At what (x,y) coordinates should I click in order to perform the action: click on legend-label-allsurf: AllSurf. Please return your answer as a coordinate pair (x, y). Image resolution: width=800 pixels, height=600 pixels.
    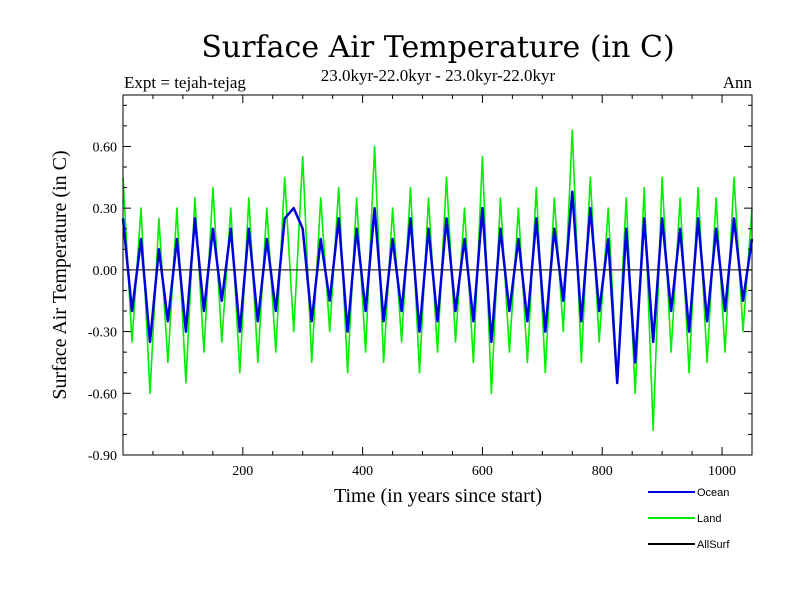
    Looking at the image, I should click on (713, 545).